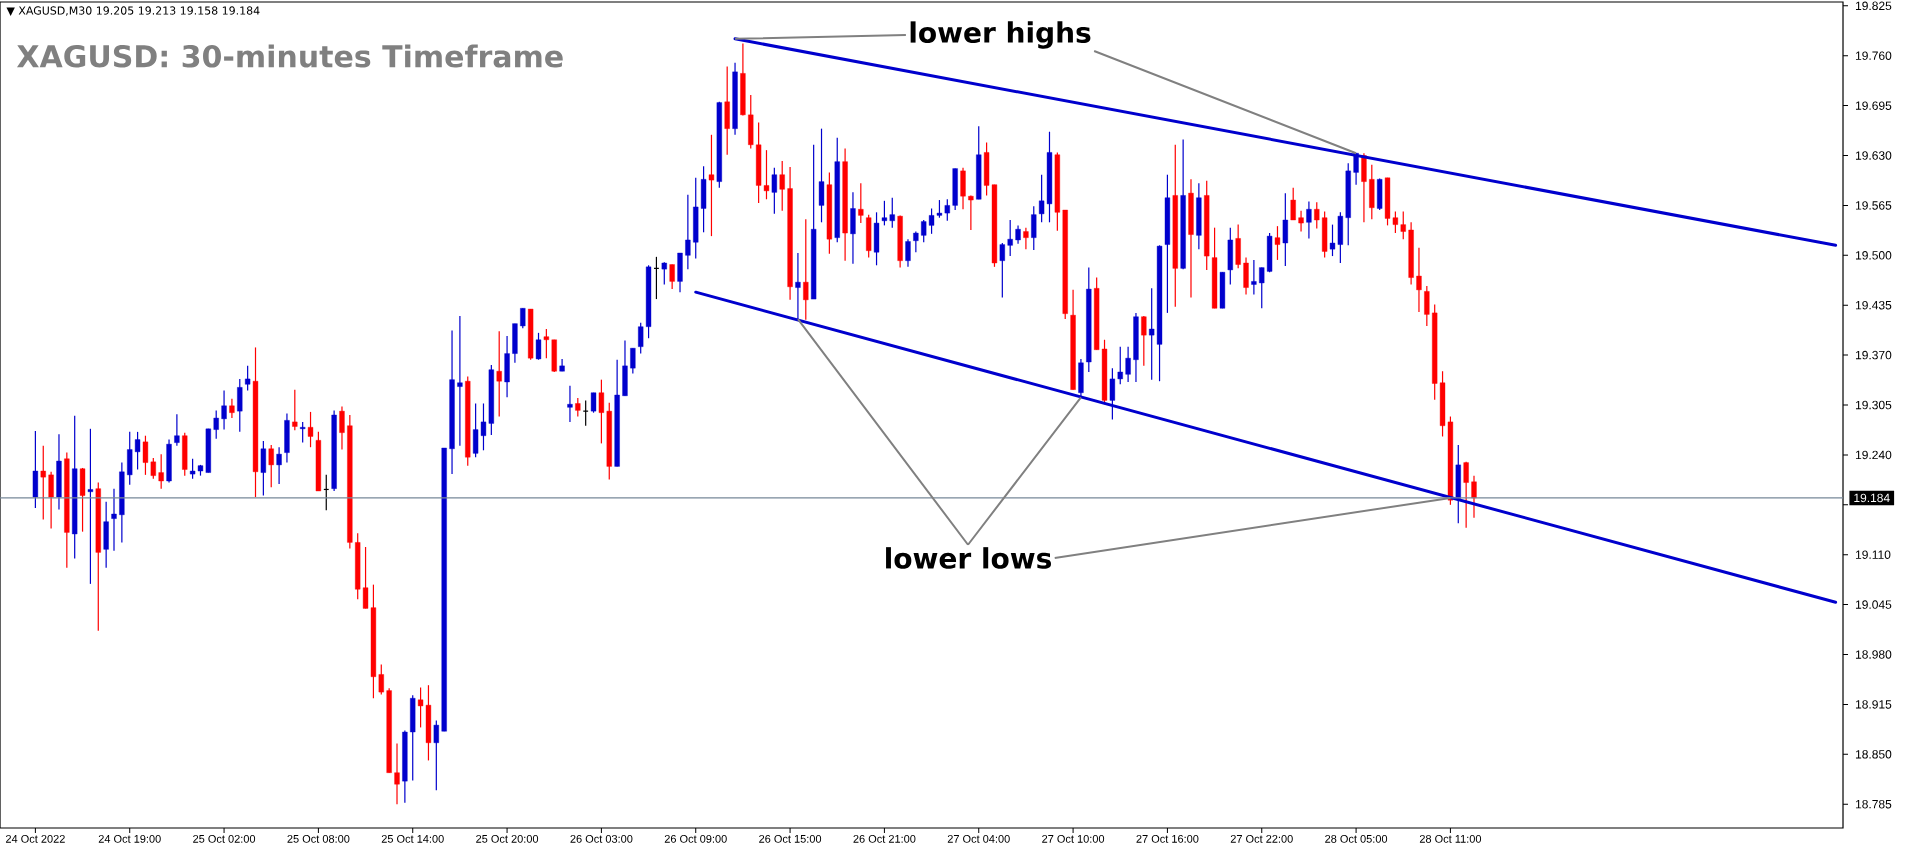 This screenshot has height=850, width=1916. What do you see at coordinates (129, 838) in the screenshot?
I see `x-tick-label: 24 Oct 19:00` at bounding box center [129, 838].